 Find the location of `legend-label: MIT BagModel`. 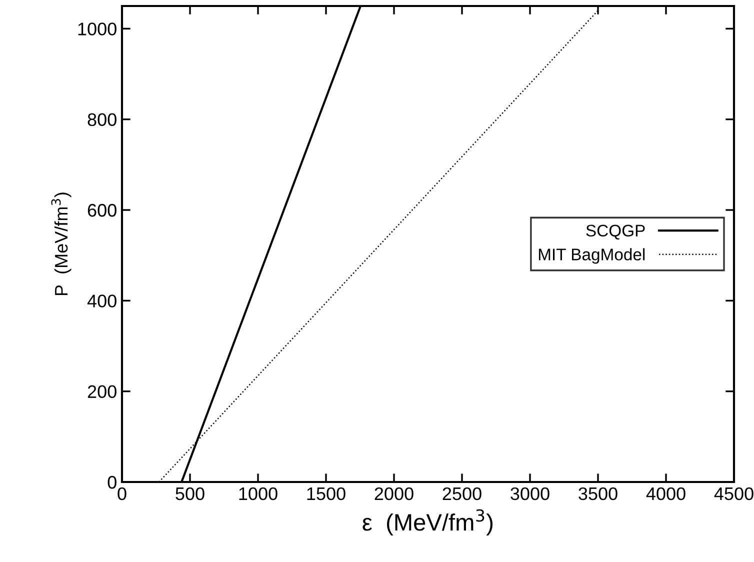

legend-label: MIT BagModel is located at coordinates (591, 256).